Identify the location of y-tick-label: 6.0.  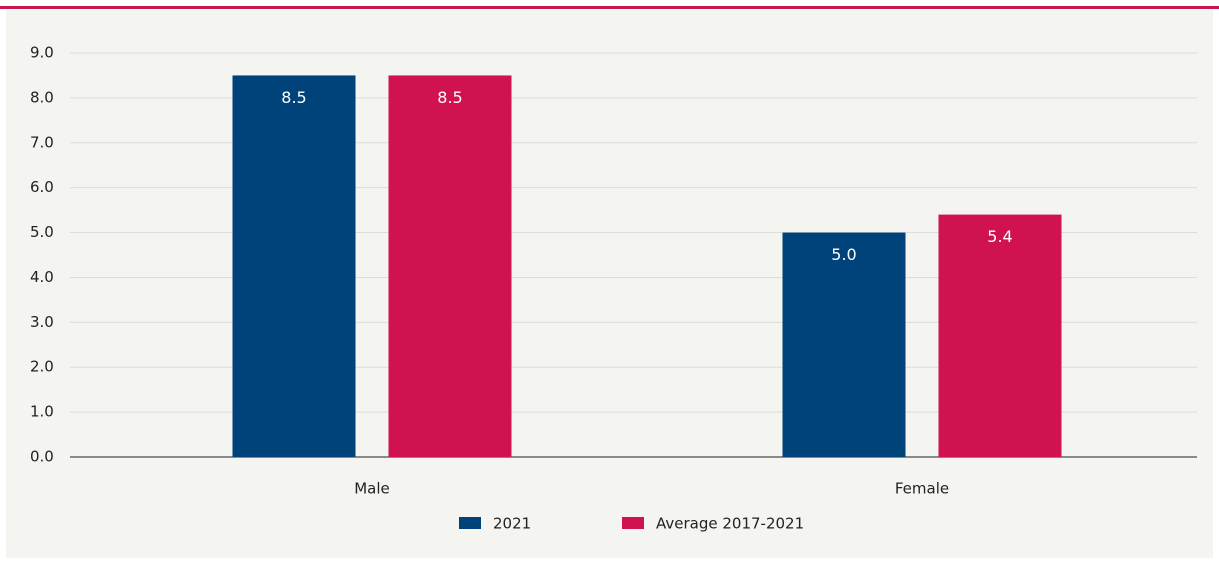
(42, 187).